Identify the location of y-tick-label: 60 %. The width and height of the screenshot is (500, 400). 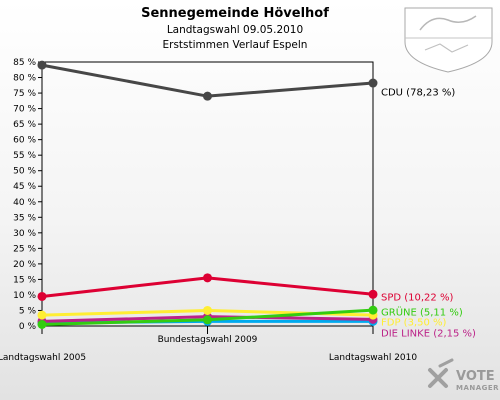
(24, 141).